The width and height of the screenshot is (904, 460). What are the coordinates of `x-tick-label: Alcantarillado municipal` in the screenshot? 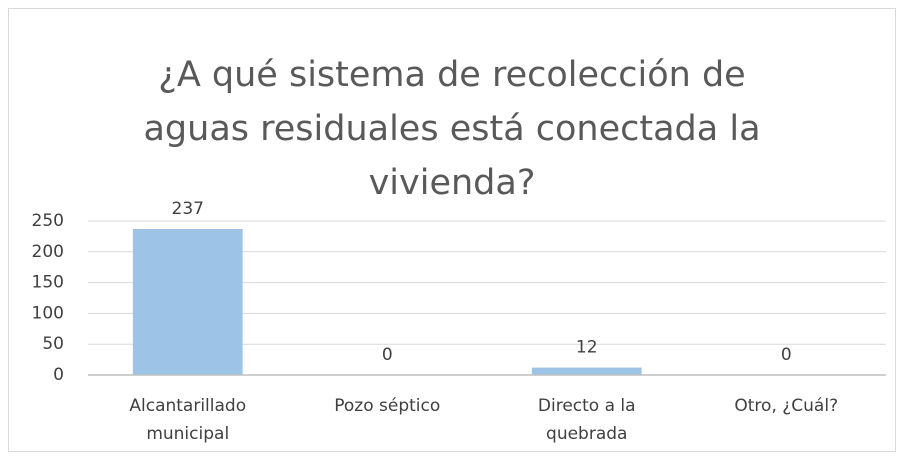 It's located at (188, 420).